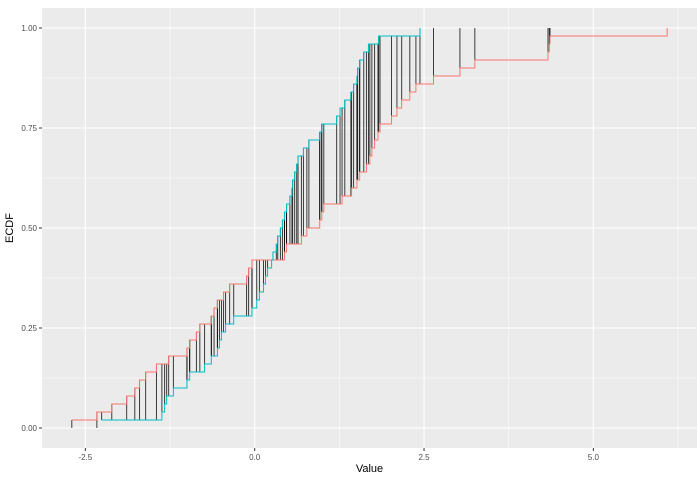 This screenshot has width=700, height=485. Describe the element at coordinates (10, 228) in the screenshot. I see `y-axis-title: ECDF` at that location.